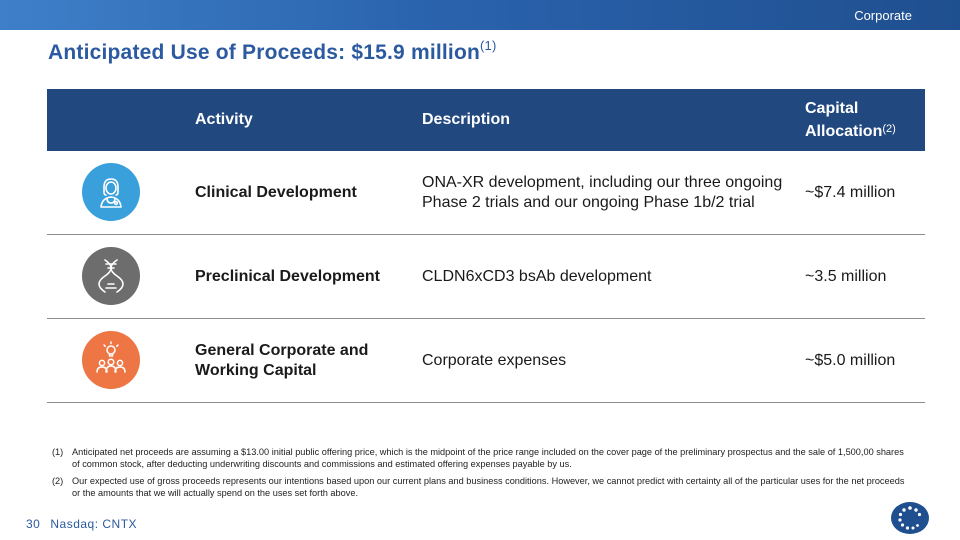  What do you see at coordinates (494, 360) in the screenshot?
I see `row-description: Corporate expenses` at bounding box center [494, 360].